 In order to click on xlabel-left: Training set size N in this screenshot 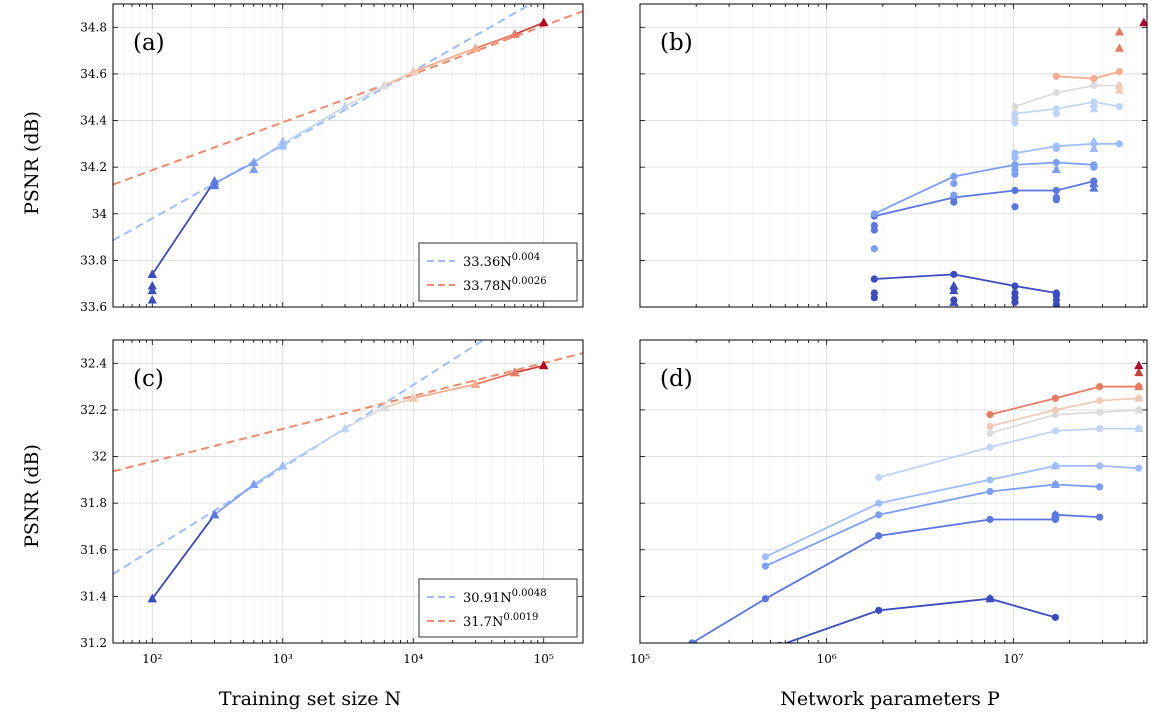, I will do `click(310, 699)`.